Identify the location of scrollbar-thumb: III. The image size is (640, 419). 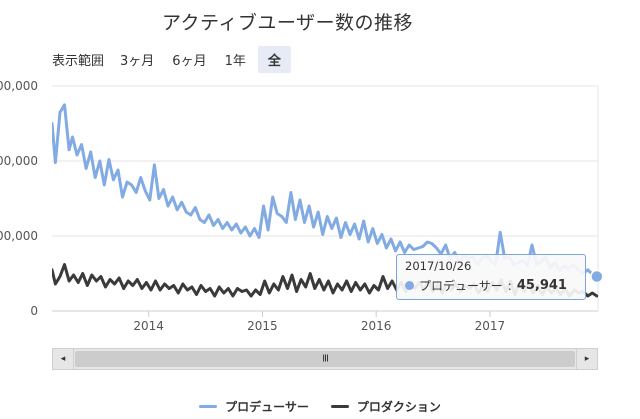
(325, 359).